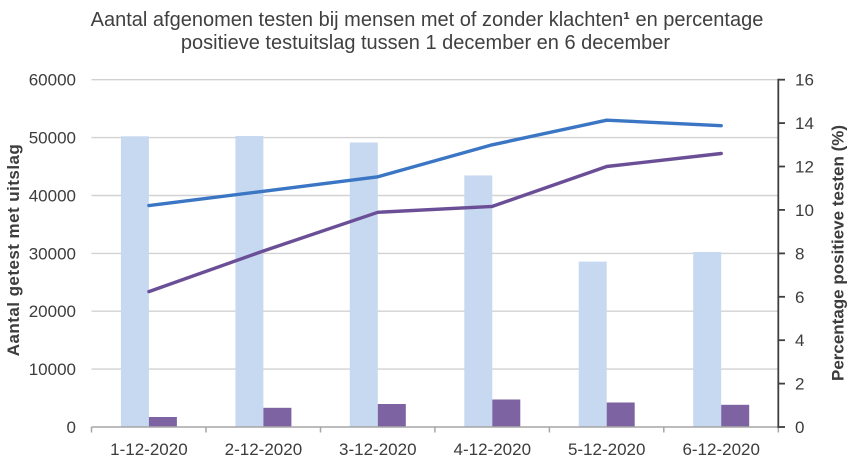 The height and width of the screenshot is (476, 850). Describe the element at coordinates (52, 138) in the screenshot. I see `svg-text: 50000` at that location.